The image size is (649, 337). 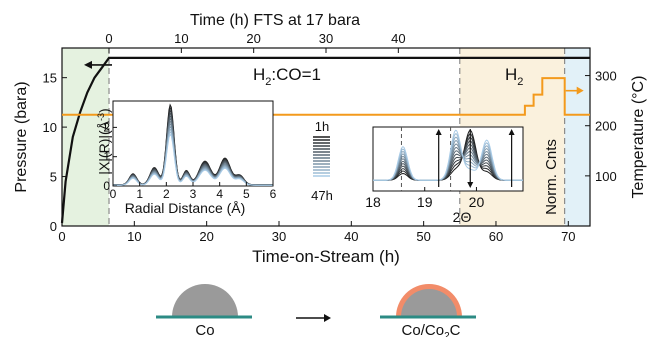 I want to click on bottom-axis-title: Time-on-Stream (h), so click(x=326, y=256).